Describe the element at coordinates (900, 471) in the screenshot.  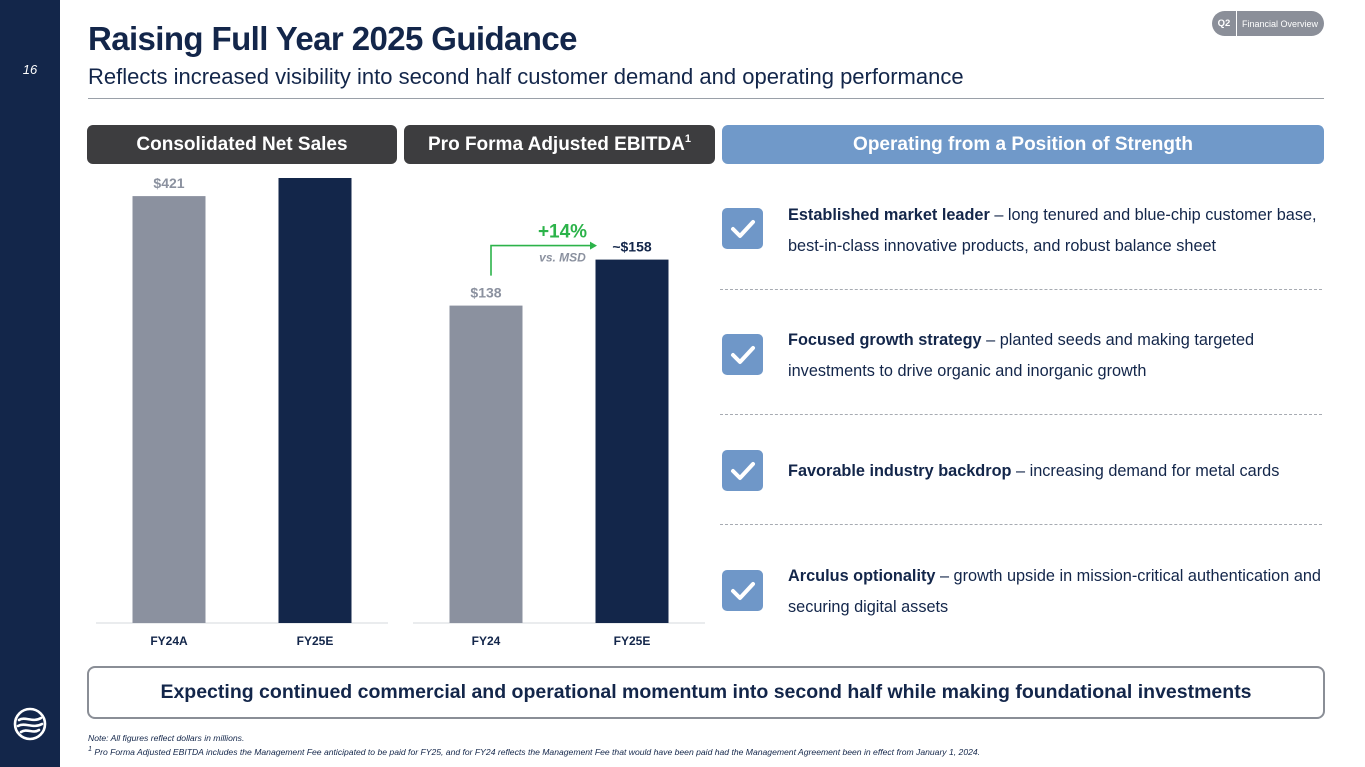
I see `strength-item-title: Favorable industry backdrop` at that location.